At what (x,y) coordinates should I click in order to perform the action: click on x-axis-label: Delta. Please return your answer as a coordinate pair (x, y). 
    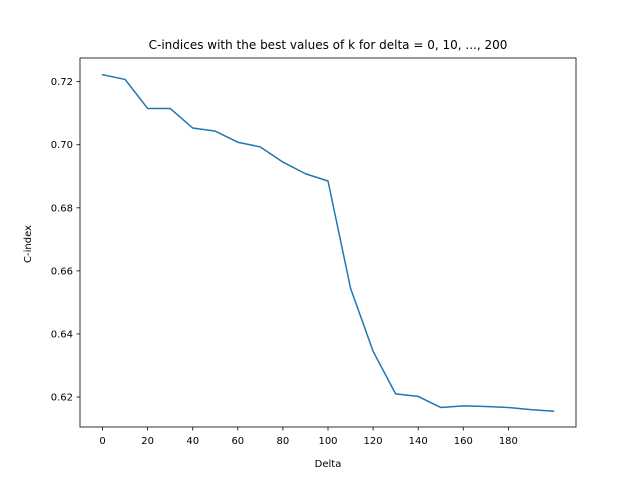
    Looking at the image, I should click on (328, 464).